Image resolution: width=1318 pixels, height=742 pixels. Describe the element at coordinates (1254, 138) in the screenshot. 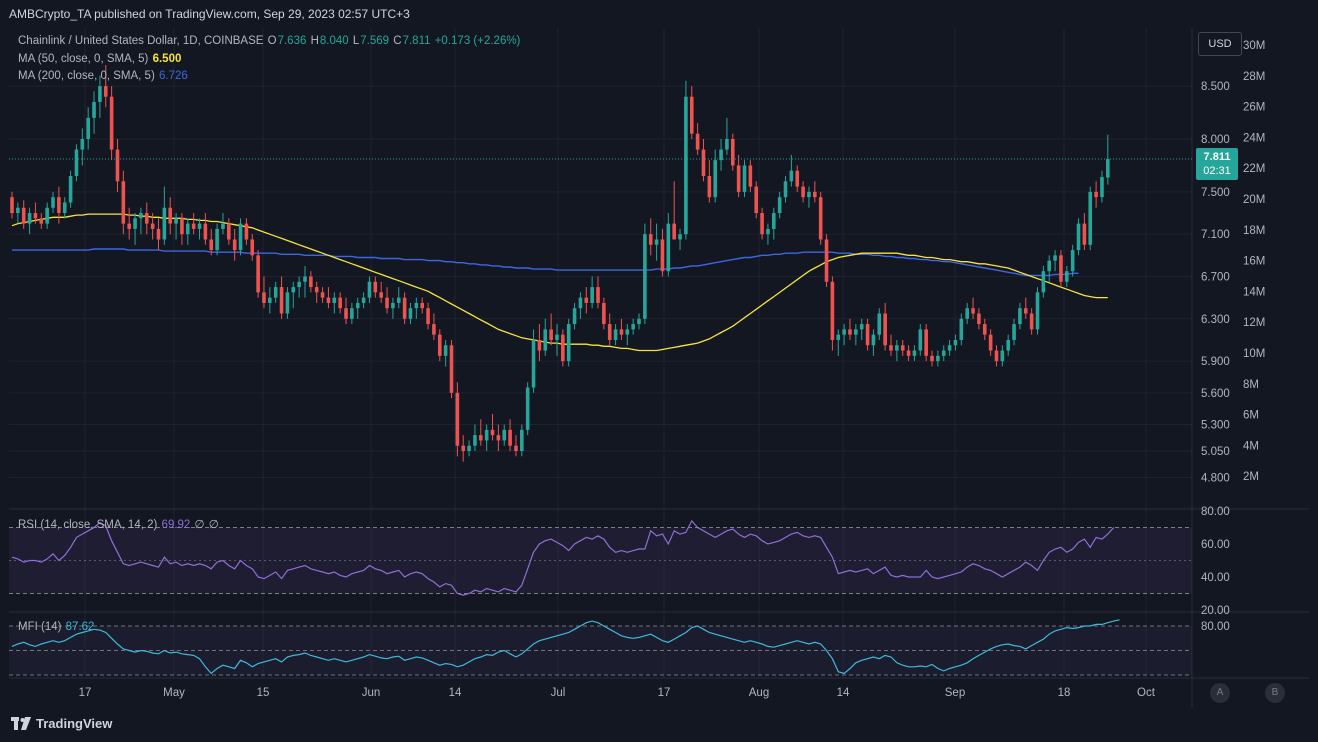

I see `volume-tick-label: 24M` at that location.